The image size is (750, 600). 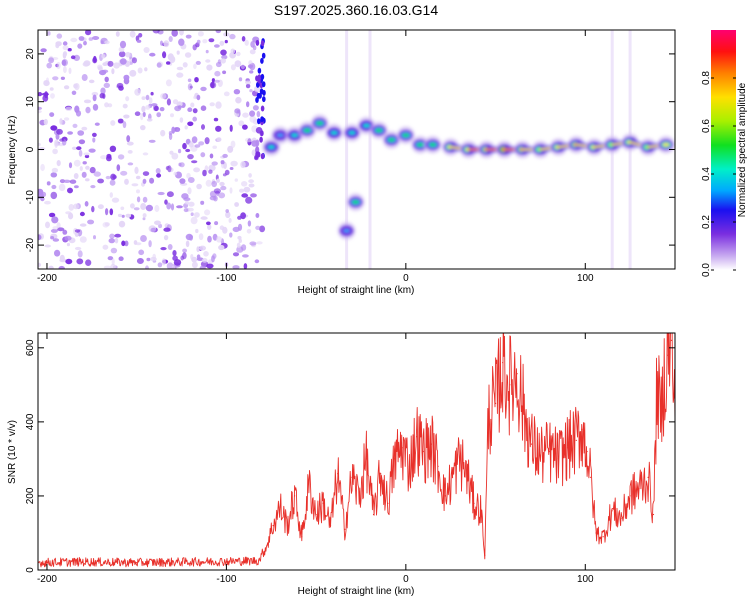 What do you see at coordinates (718, 174) in the screenshot?
I see `colorbar-ticks: 0.0 0.2 0.4 0.6 0.8` at bounding box center [718, 174].